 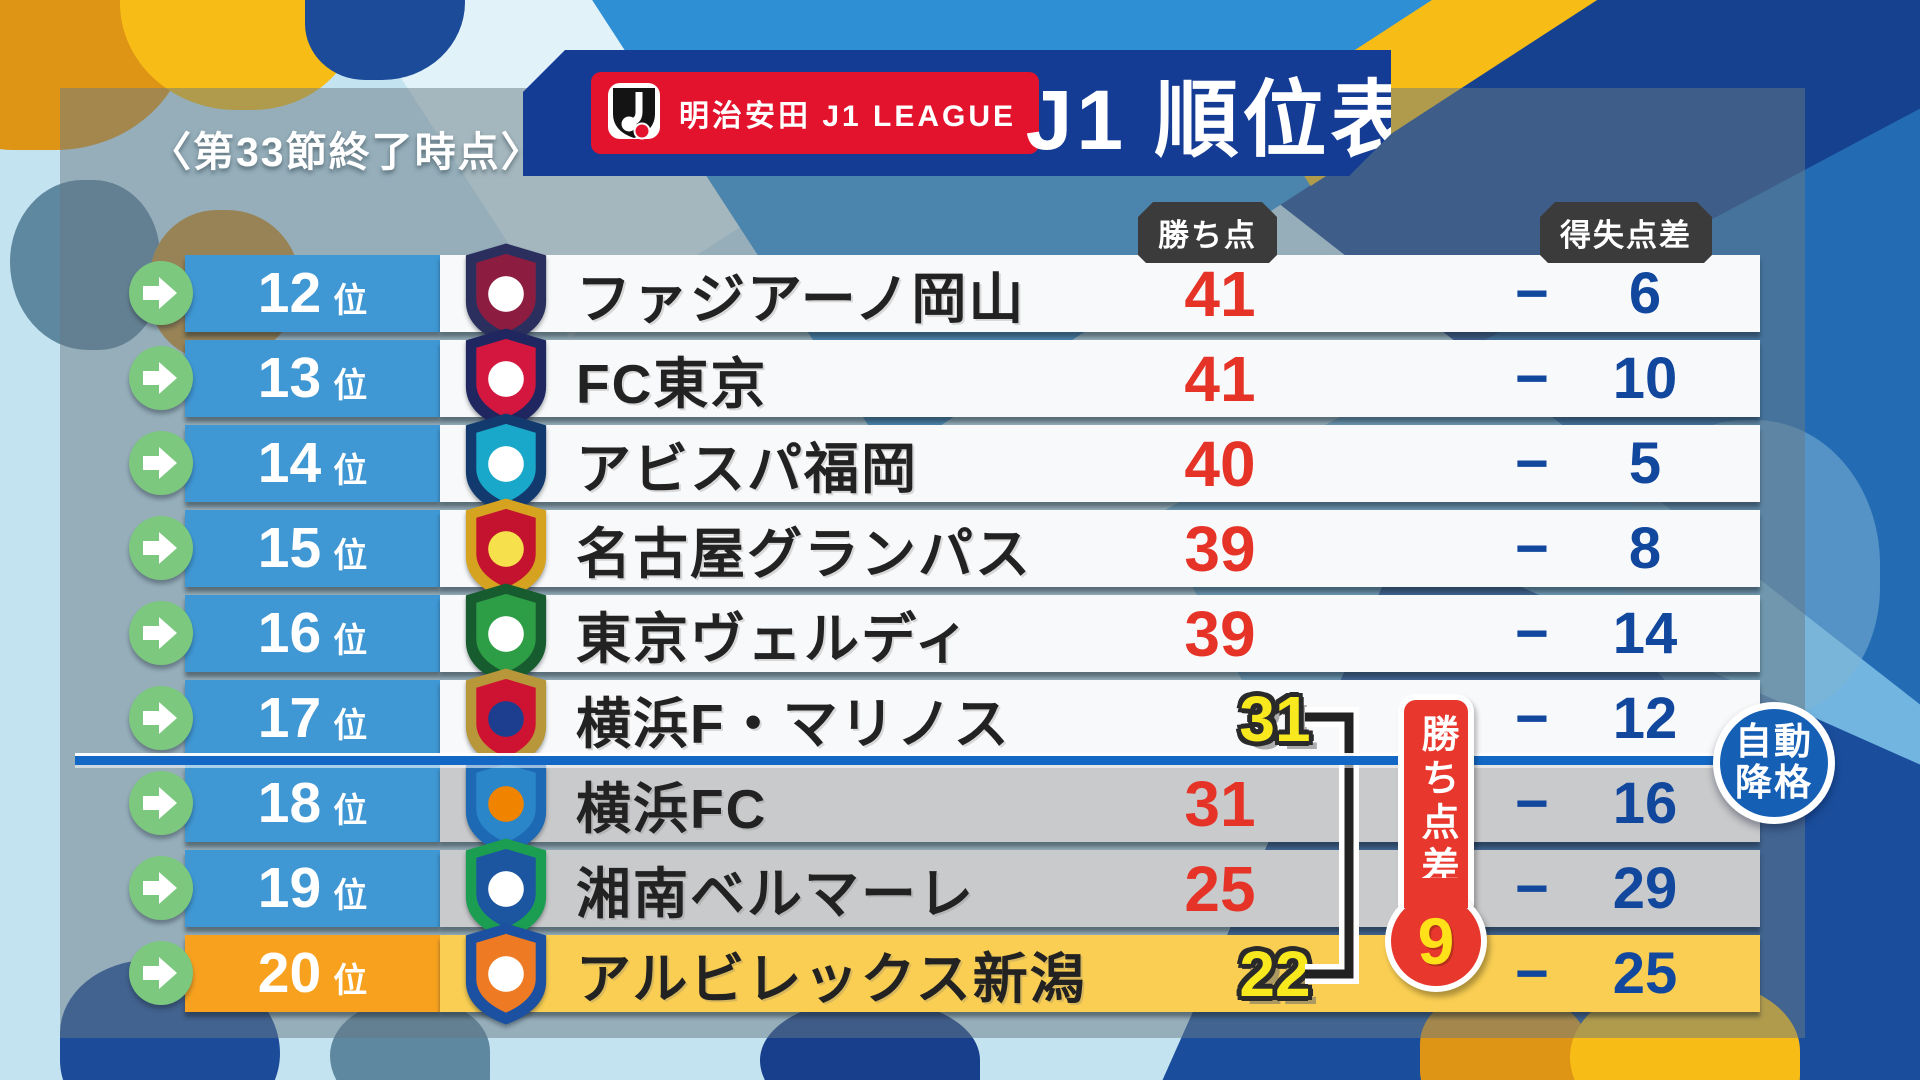 I want to click on team-name: 横浜FC, so click(x=672, y=808).